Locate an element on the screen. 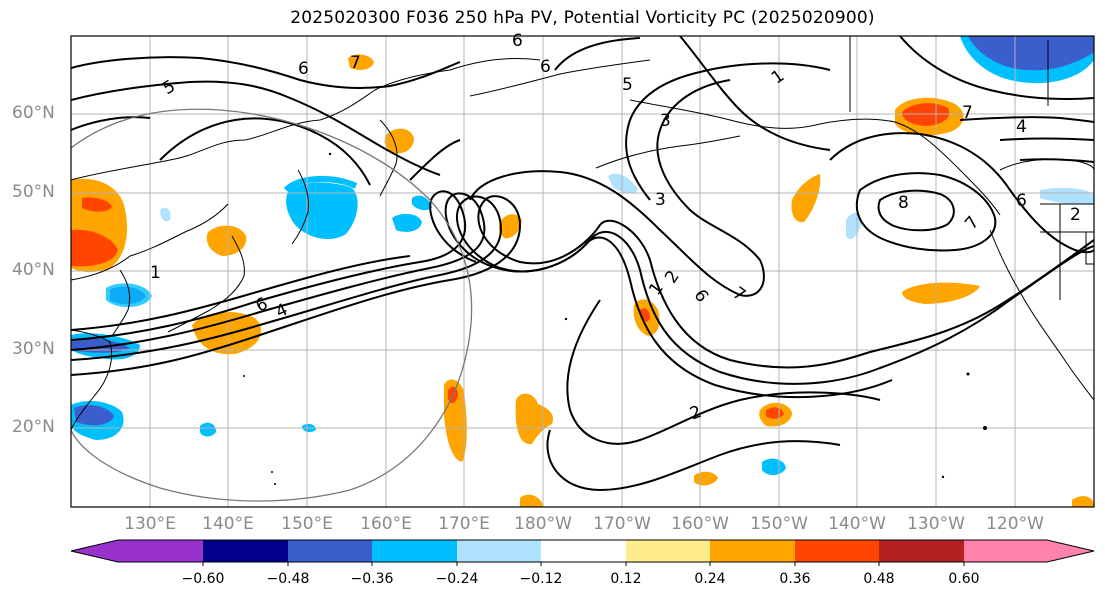 This screenshot has height=601, width=1105. colorbar-tick-label: −0.48 is located at coordinates (288, 579).